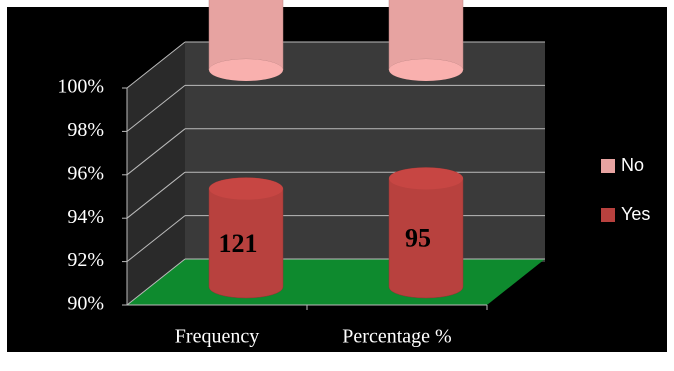  I want to click on y-tick-label: 94%, so click(85, 217).